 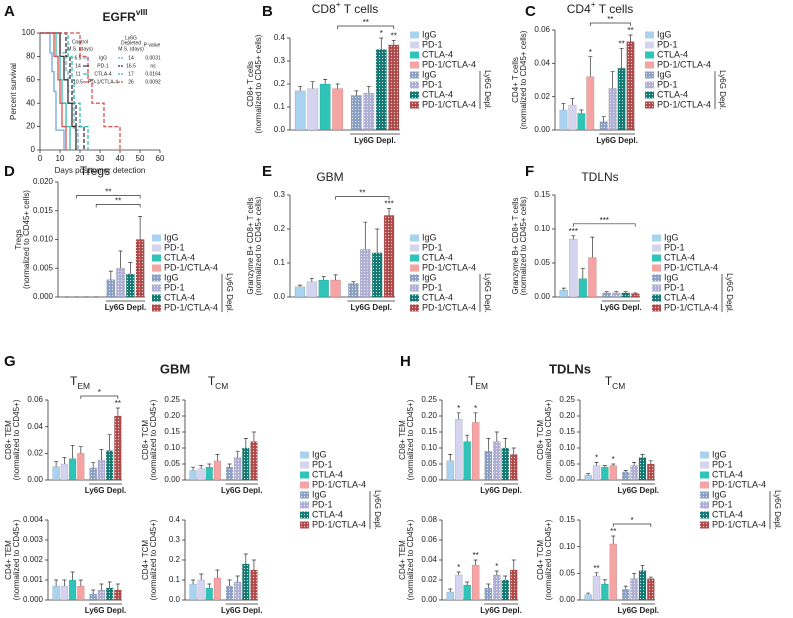 I want to click on median-survival: 14, so click(x=78, y=66).